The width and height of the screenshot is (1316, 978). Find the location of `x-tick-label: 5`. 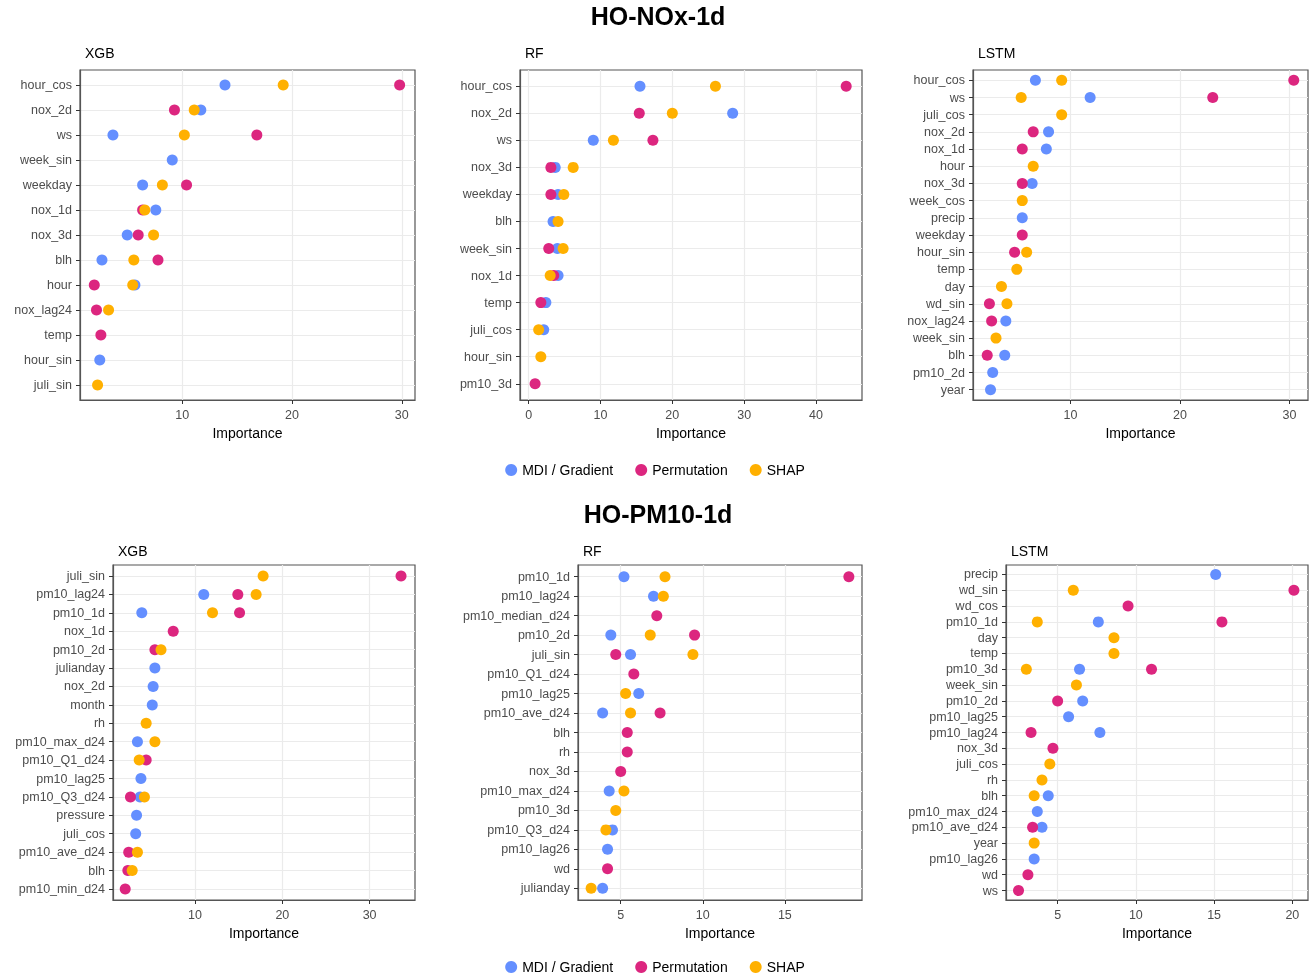

x-tick-label: 5 is located at coordinates (621, 914).